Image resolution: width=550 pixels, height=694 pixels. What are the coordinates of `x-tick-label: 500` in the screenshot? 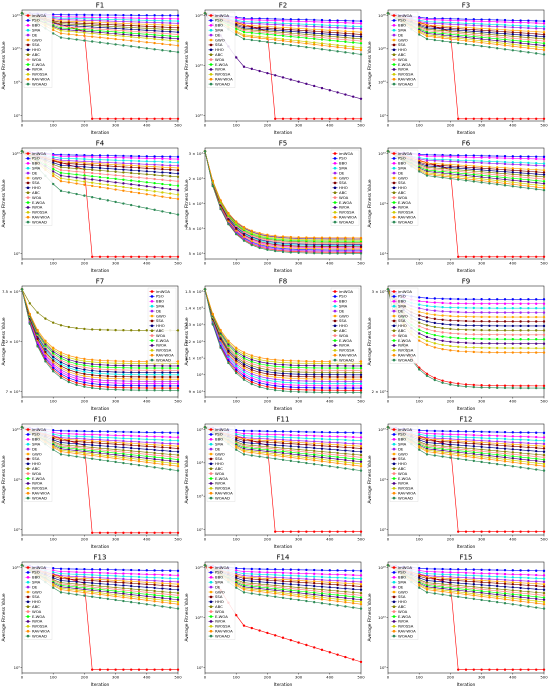 It's located at (544, 125).